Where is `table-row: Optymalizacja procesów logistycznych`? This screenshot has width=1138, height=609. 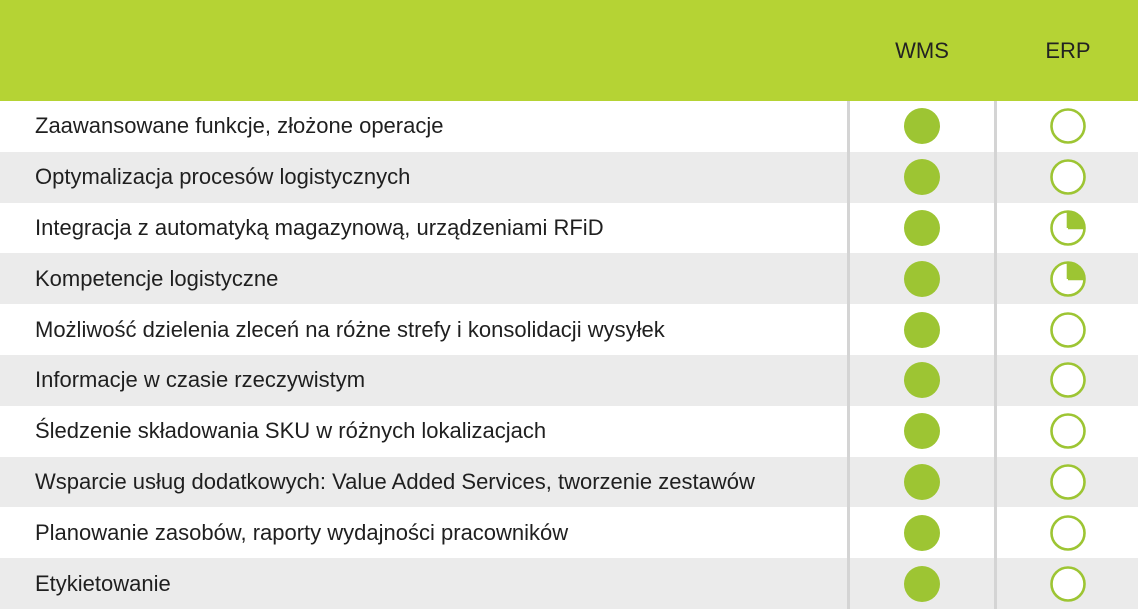
table-row: Optymalizacja procesów logistycznych is located at coordinates (569, 177).